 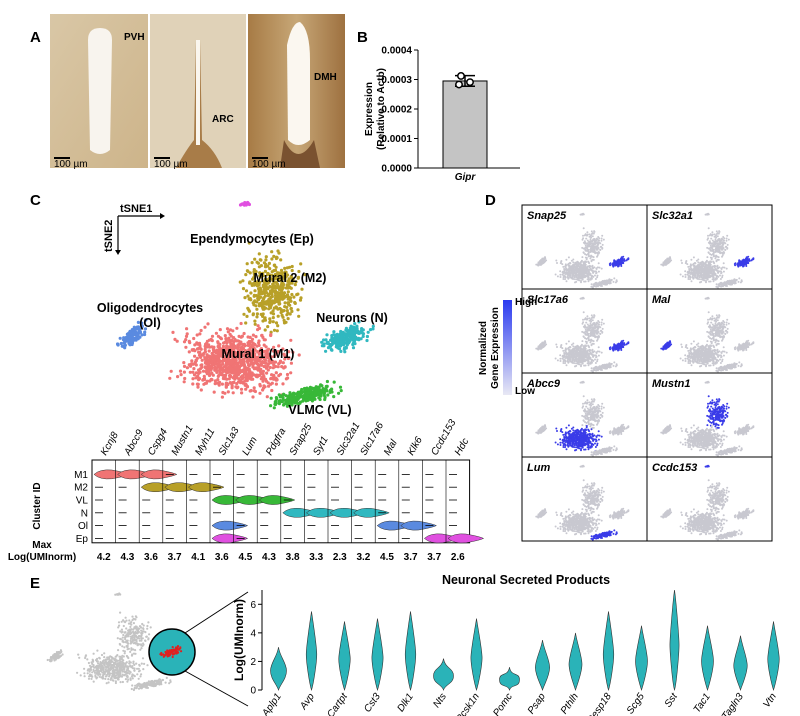 I want to click on cluster-label: (Ol), so click(x=150, y=323).